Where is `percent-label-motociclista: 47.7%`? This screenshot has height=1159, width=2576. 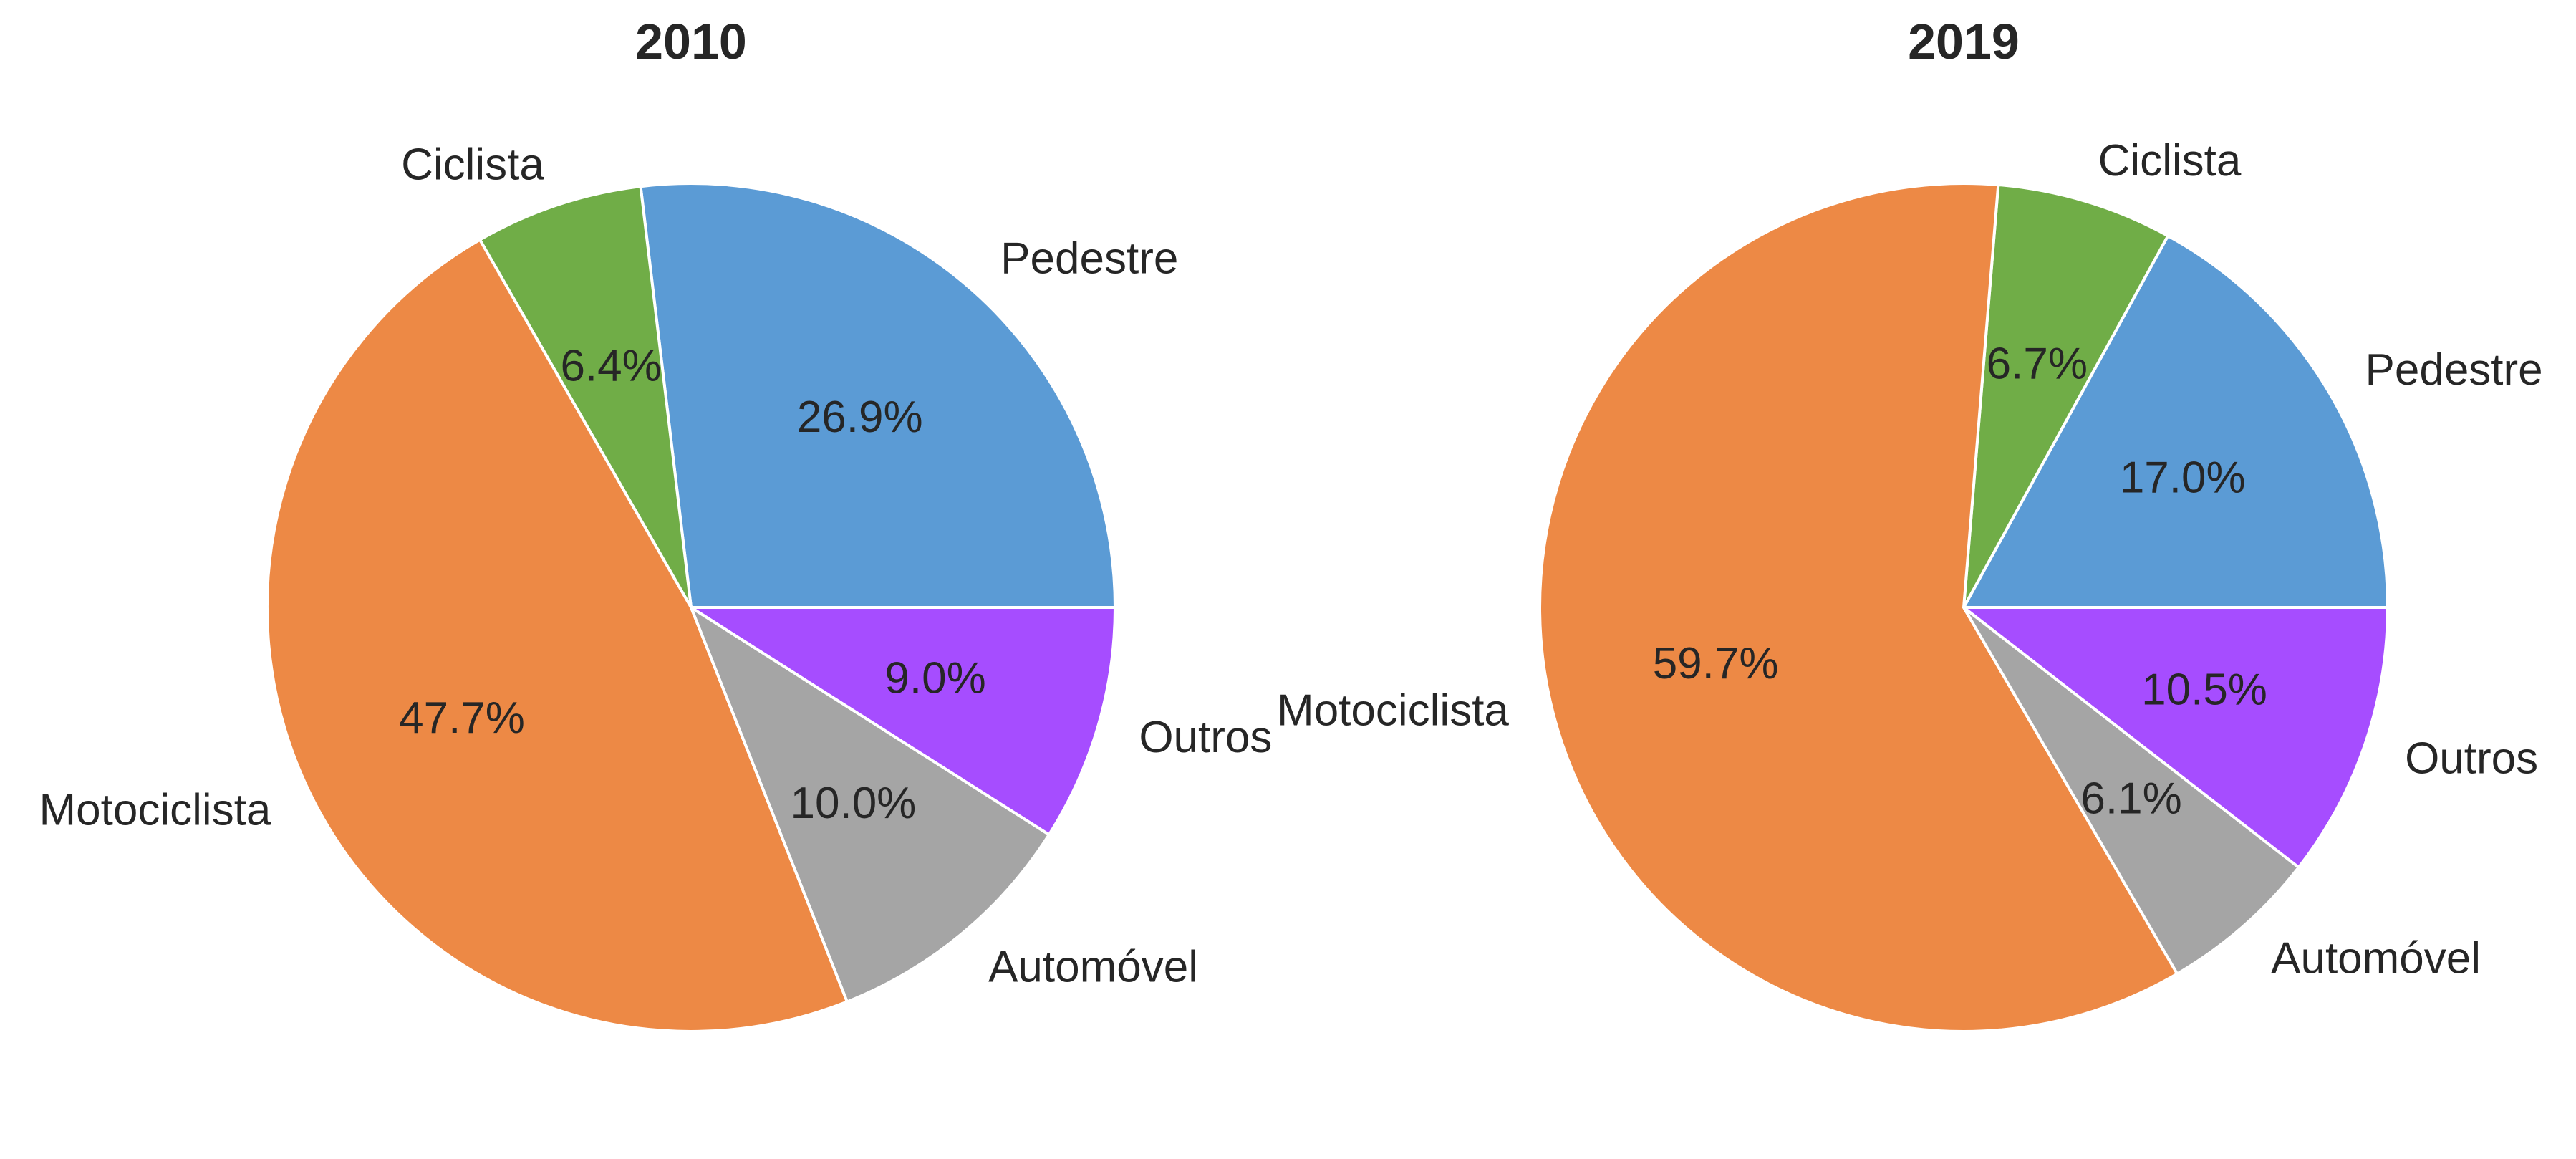 percent-label-motociclista: 47.7% is located at coordinates (462, 718).